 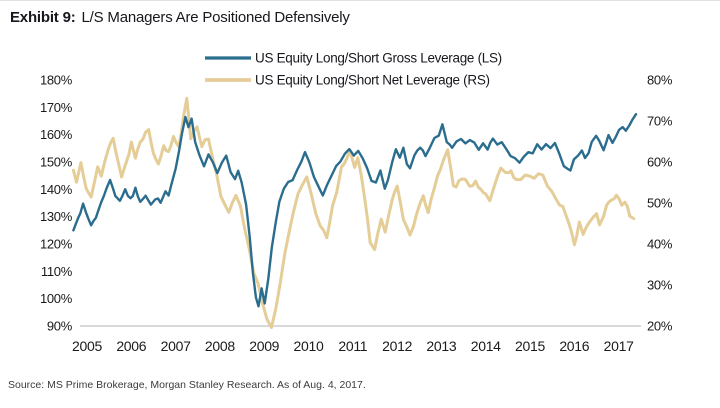 I want to click on right-axis-tick-labels: 80% 70% 60% 50% 40% 30% 20%, so click(x=660, y=203).